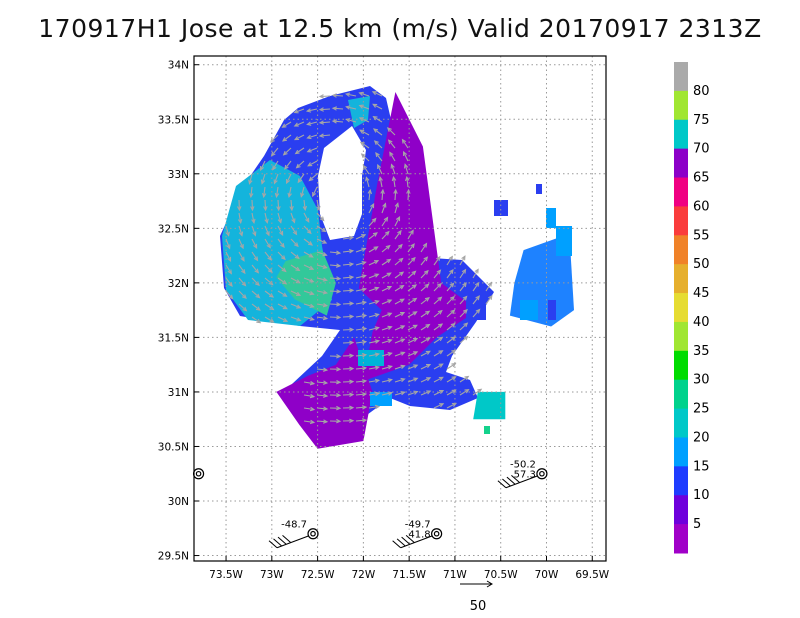  What do you see at coordinates (697, 524) in the screenshot?
I see `colorbar-label: 5` at bounding box center [697, 524].